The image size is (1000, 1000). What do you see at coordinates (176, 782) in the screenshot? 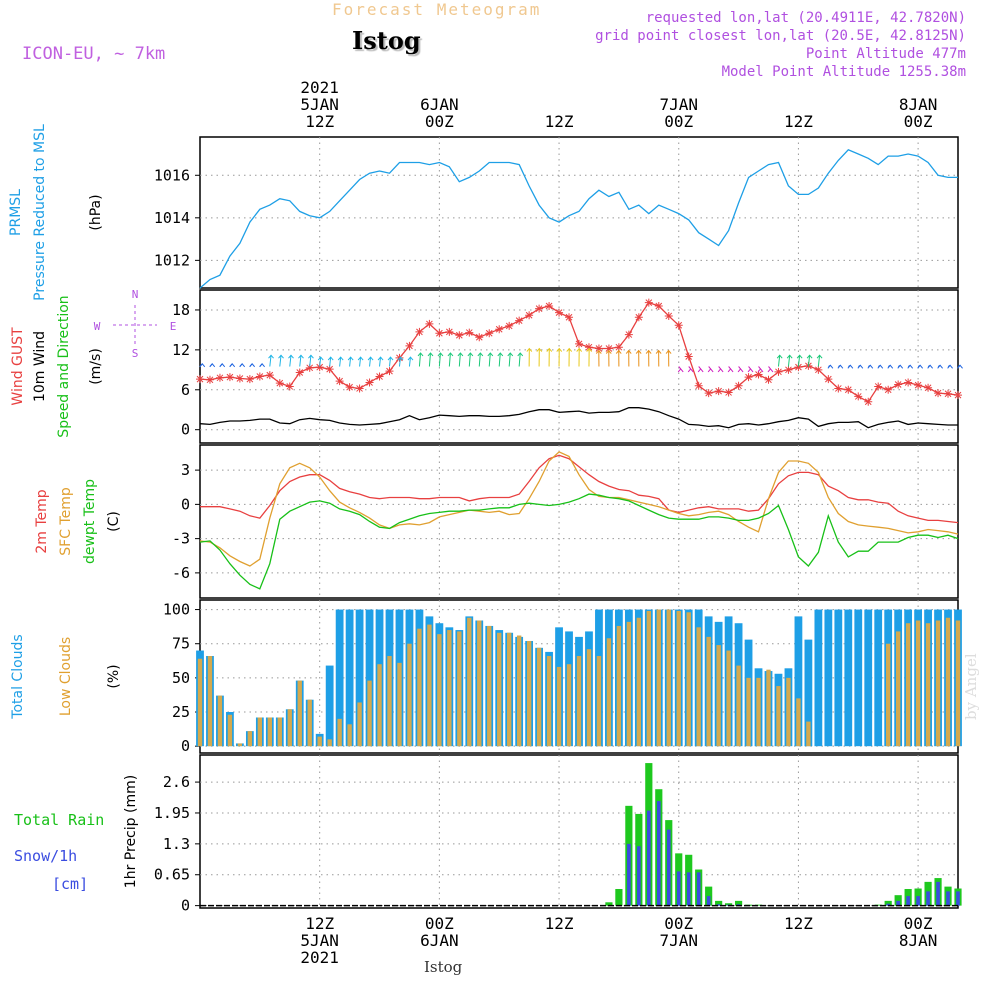
I see `y-tick-label: 2.6` at bounding box center [176, 782].